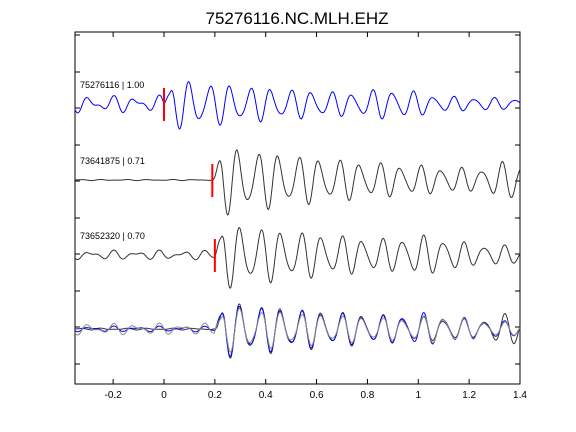  I want to click on x-tick-label: 1.4, so click(520, 395).